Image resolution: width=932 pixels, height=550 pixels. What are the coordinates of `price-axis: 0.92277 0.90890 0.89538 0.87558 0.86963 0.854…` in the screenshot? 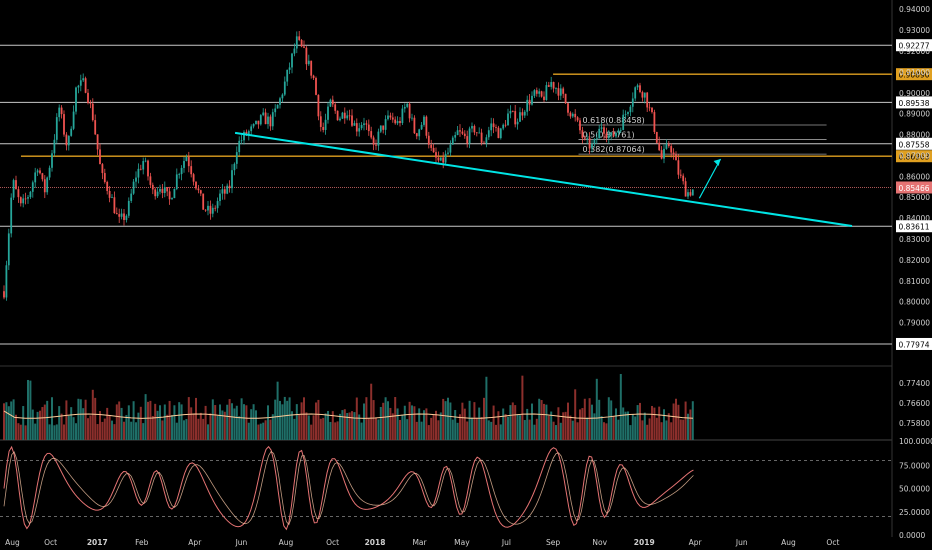 It's located at (914, 272).